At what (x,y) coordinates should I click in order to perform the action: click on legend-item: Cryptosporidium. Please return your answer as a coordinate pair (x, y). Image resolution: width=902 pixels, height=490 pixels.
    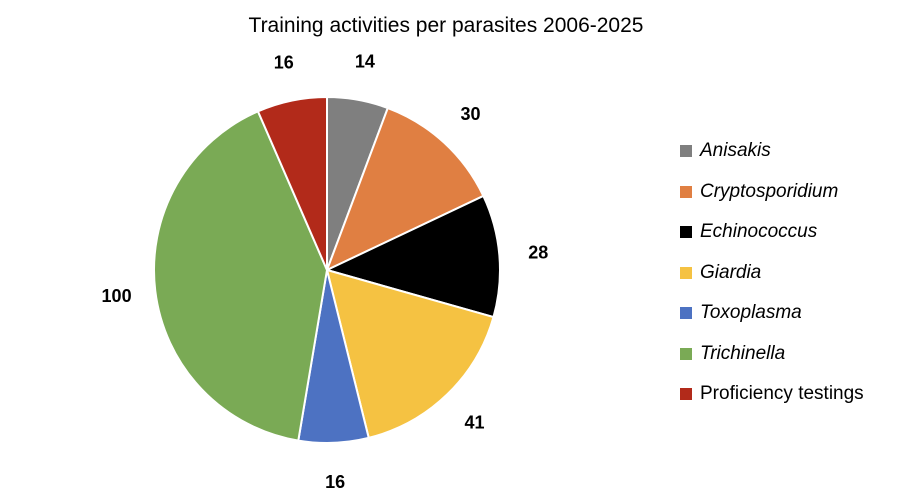
    Looking at the image, I should click on (772, 192).